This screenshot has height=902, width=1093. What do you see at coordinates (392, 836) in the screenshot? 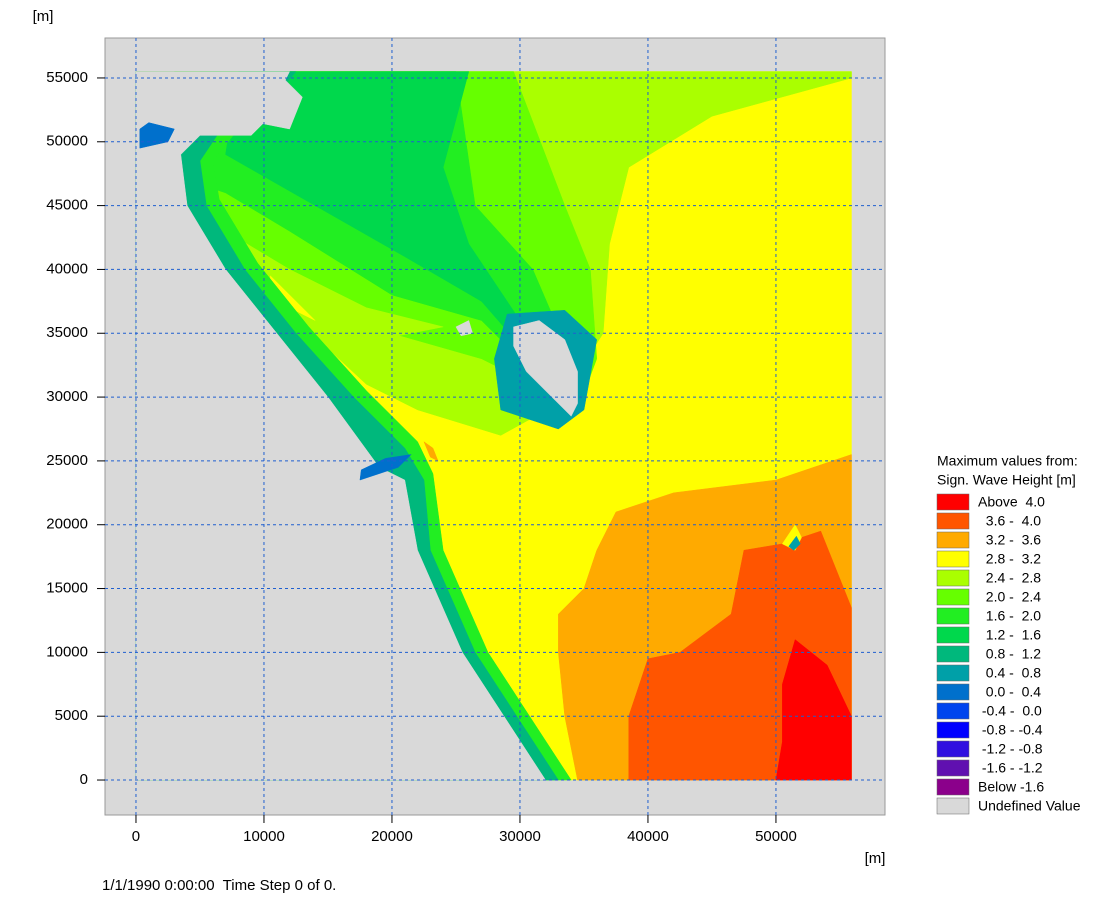
I see `x-tick-label: 20000` at bounding box center [392, 836].